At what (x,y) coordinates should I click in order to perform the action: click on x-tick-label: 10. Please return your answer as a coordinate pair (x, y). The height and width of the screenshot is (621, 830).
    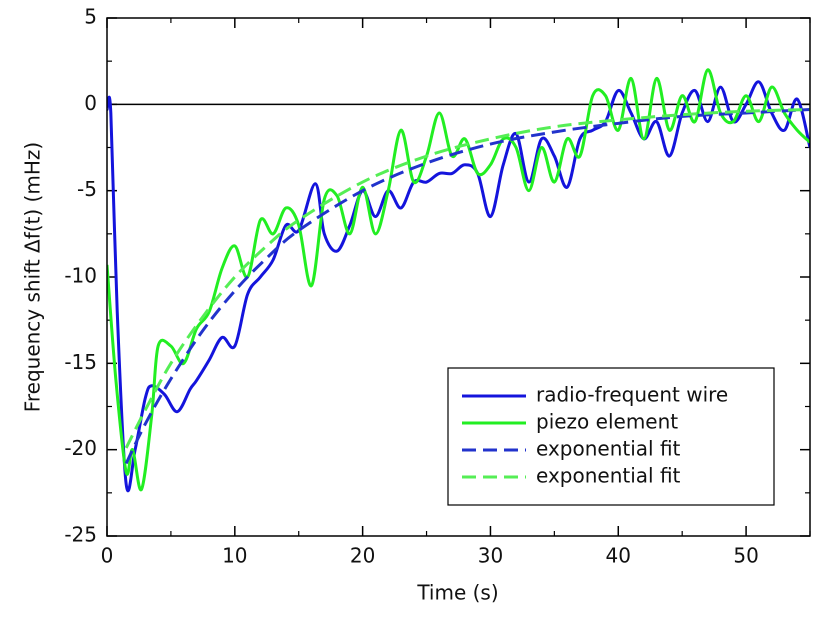
    Looking at the image, I should click on (234, 556).